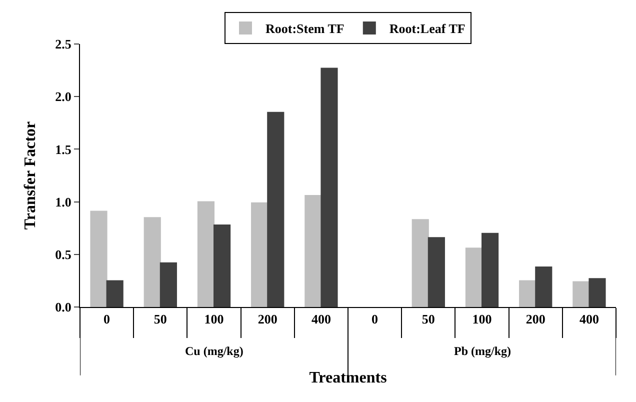 The width and height of the screenshot is (636, 402). I want to click on y-tick-label: 0.5, so click(63, 254).